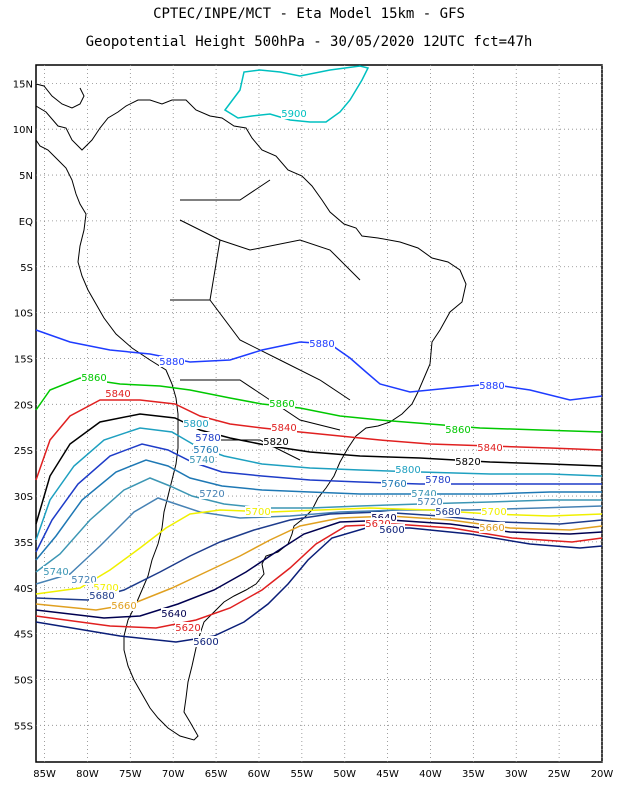 The image size is (618, 800). Describe the element at coordinates (26, 176) in the screenshot. I see `lat-tick-label: 5N` at that location.